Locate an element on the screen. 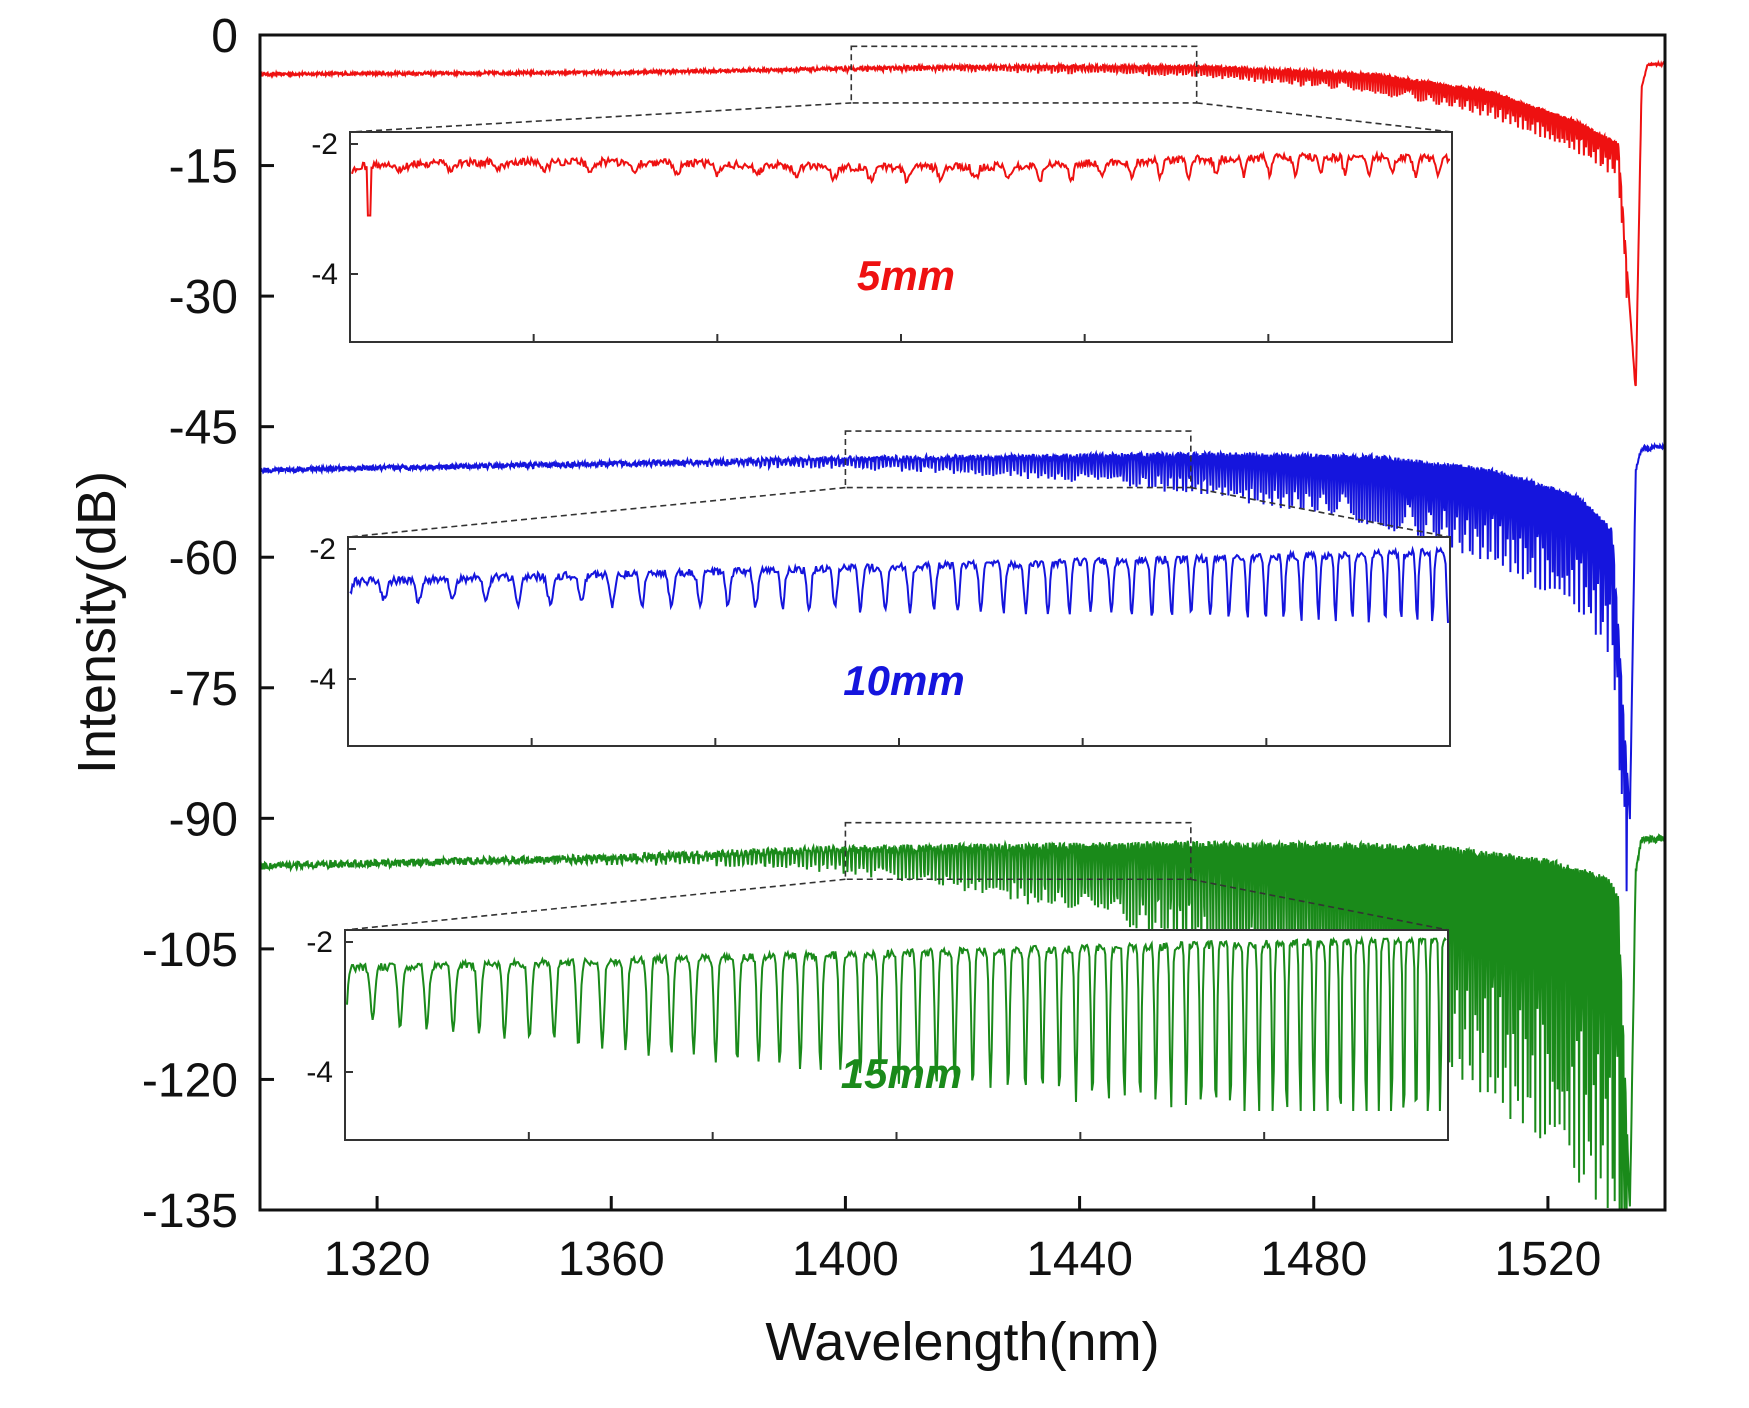 The height and width of the screenshot is (1408, 1749). zoom-connector-left-10mm is located at coordinates (596, 512).